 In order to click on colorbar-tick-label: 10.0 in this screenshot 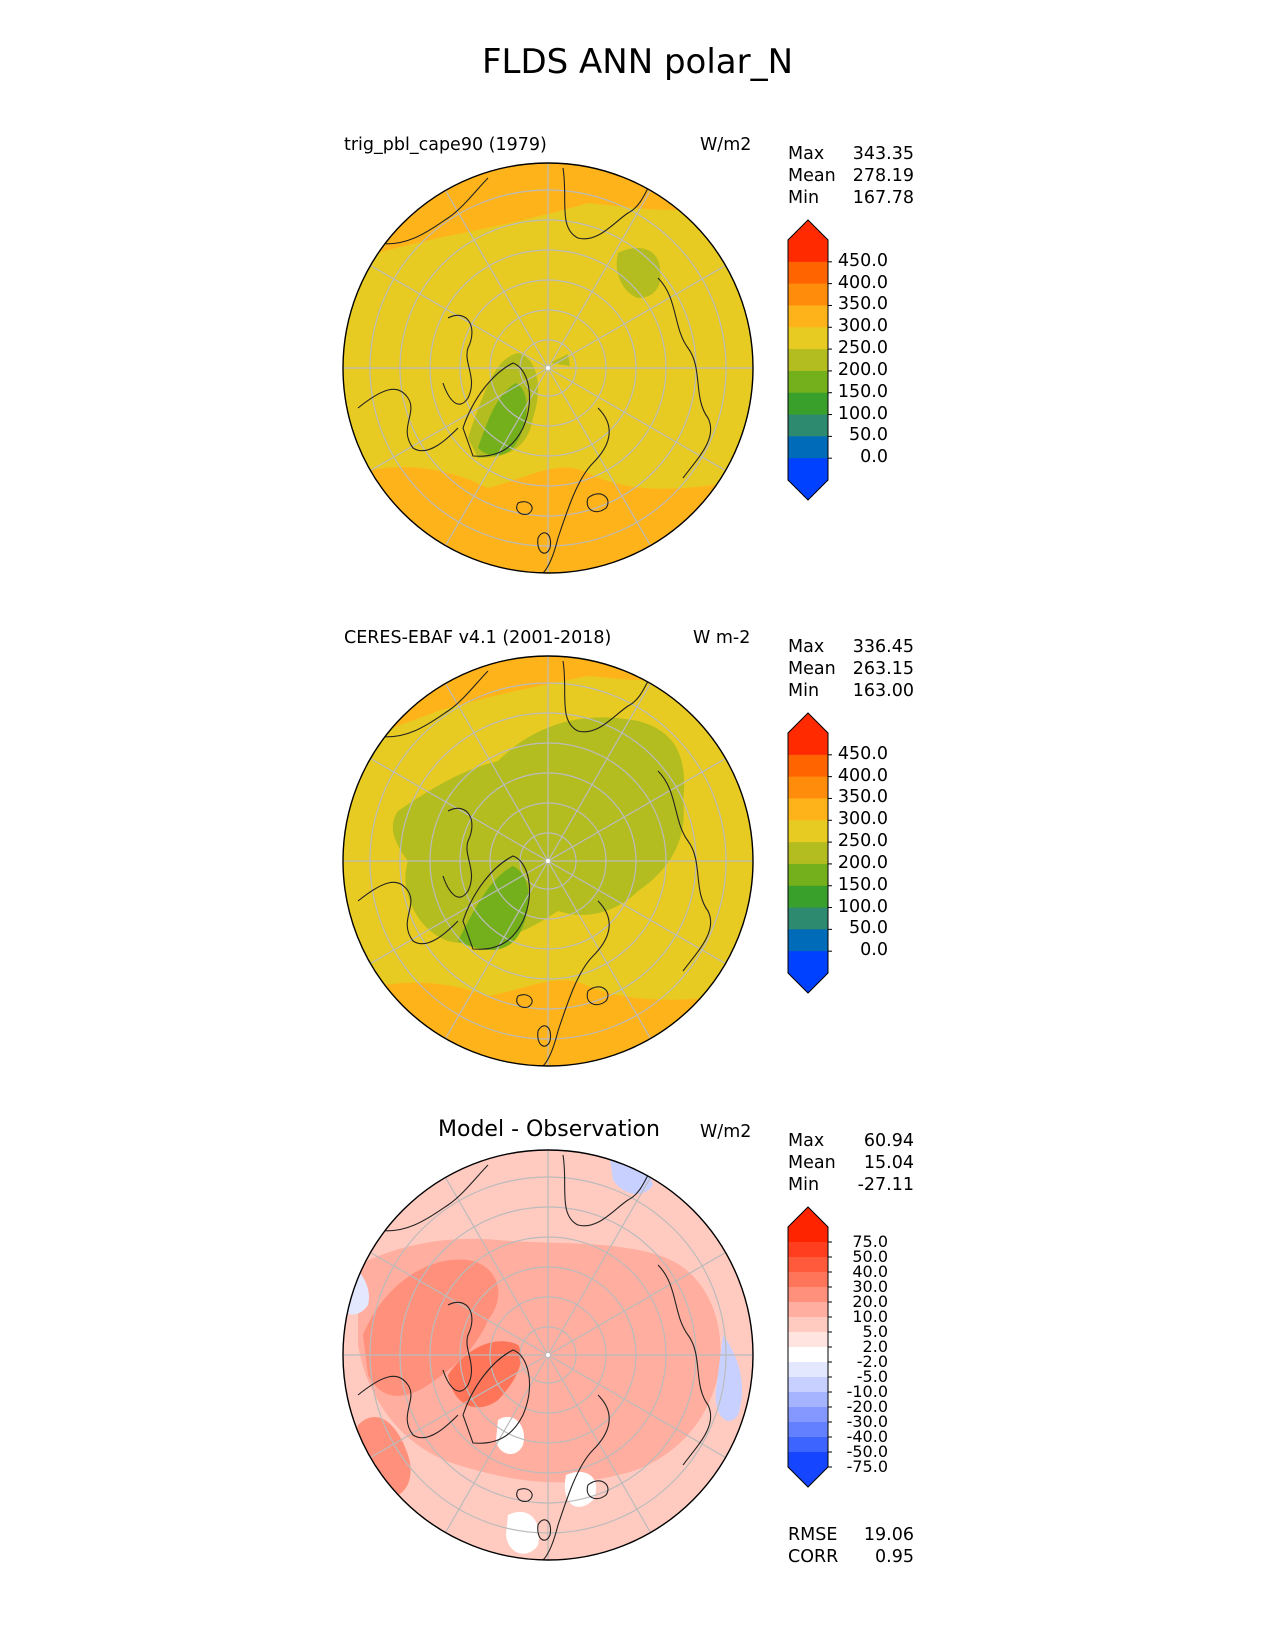, I will do `click(870, 1316)`.